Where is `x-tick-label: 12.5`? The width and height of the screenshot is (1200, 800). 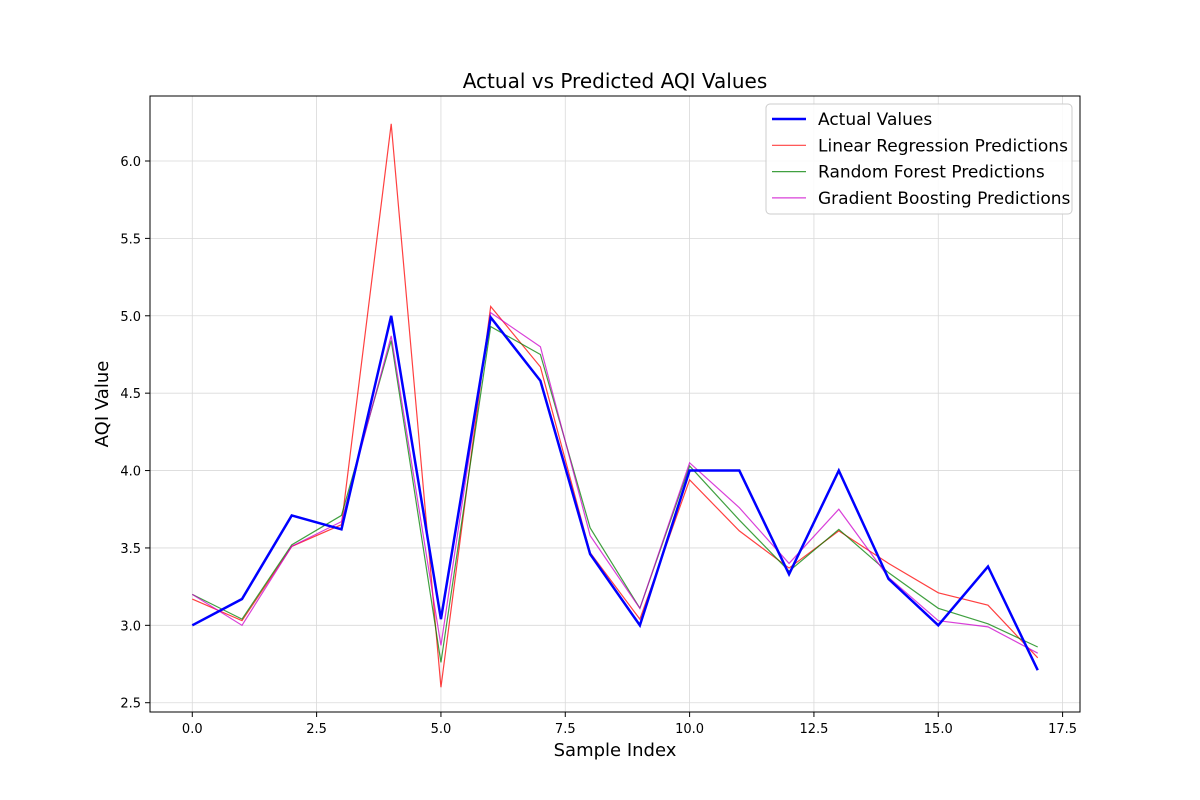
x-tick-label: 12.5 is located at coordinates (813, 729).